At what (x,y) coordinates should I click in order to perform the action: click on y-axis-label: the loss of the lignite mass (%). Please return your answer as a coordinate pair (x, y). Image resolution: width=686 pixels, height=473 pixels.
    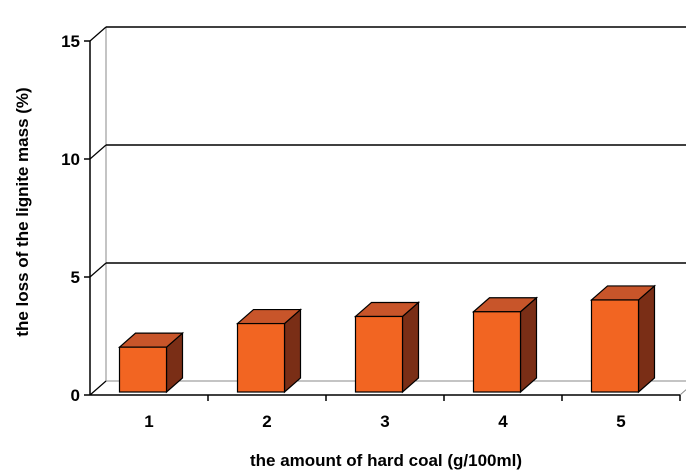
    Looking at the image, I should click on (22, 211).